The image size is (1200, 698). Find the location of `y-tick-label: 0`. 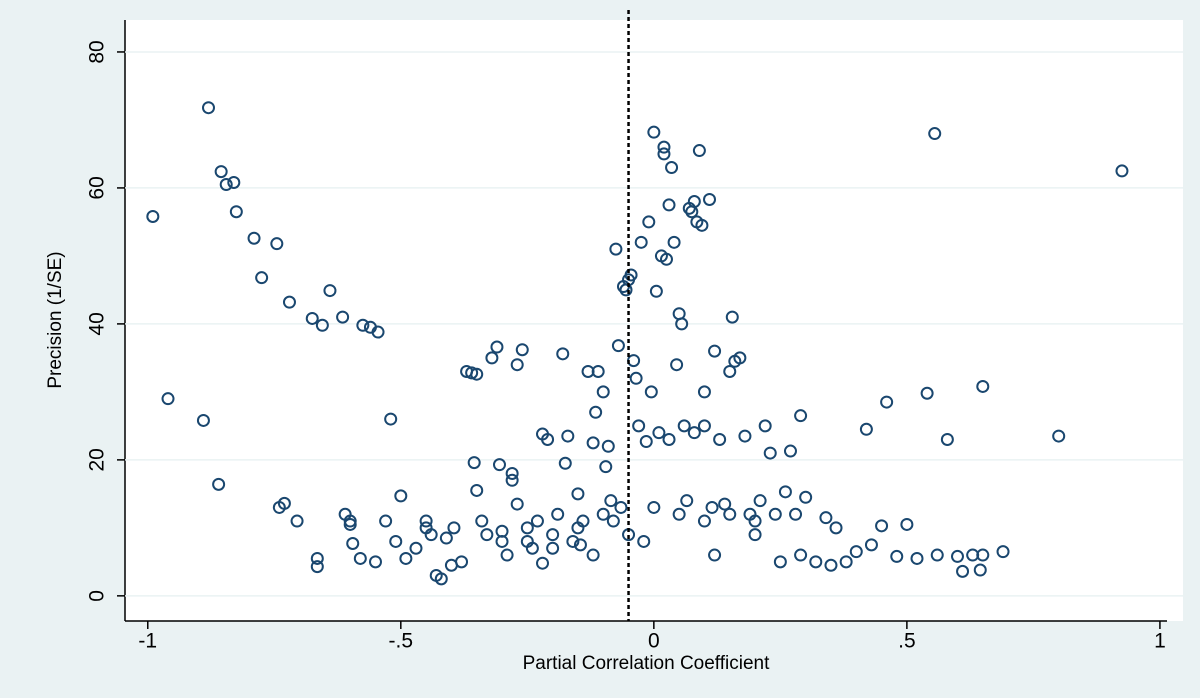

y-tick-label: 0 is located at coordinates (97, 596).